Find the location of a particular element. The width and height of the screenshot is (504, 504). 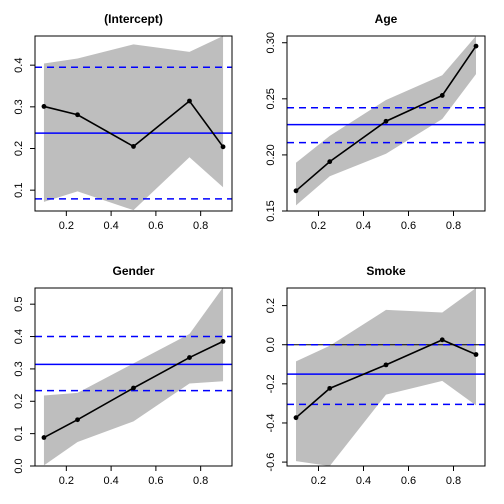

y-tick-label: 0.5 is located at coordinates (19, 304).